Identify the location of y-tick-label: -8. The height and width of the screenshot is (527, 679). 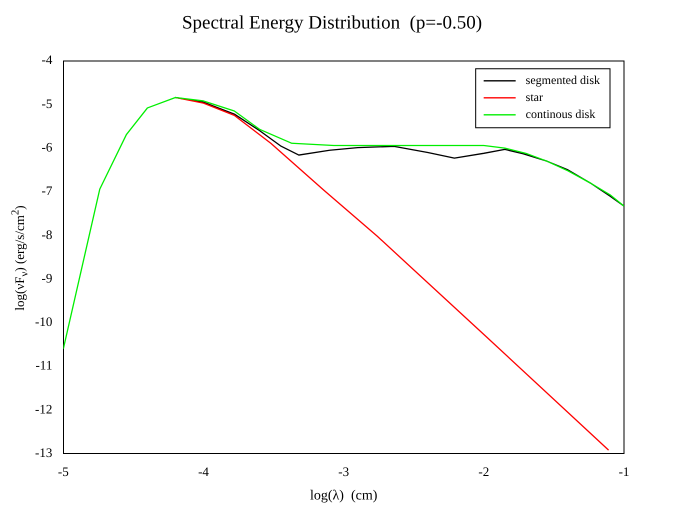
(46, 234).